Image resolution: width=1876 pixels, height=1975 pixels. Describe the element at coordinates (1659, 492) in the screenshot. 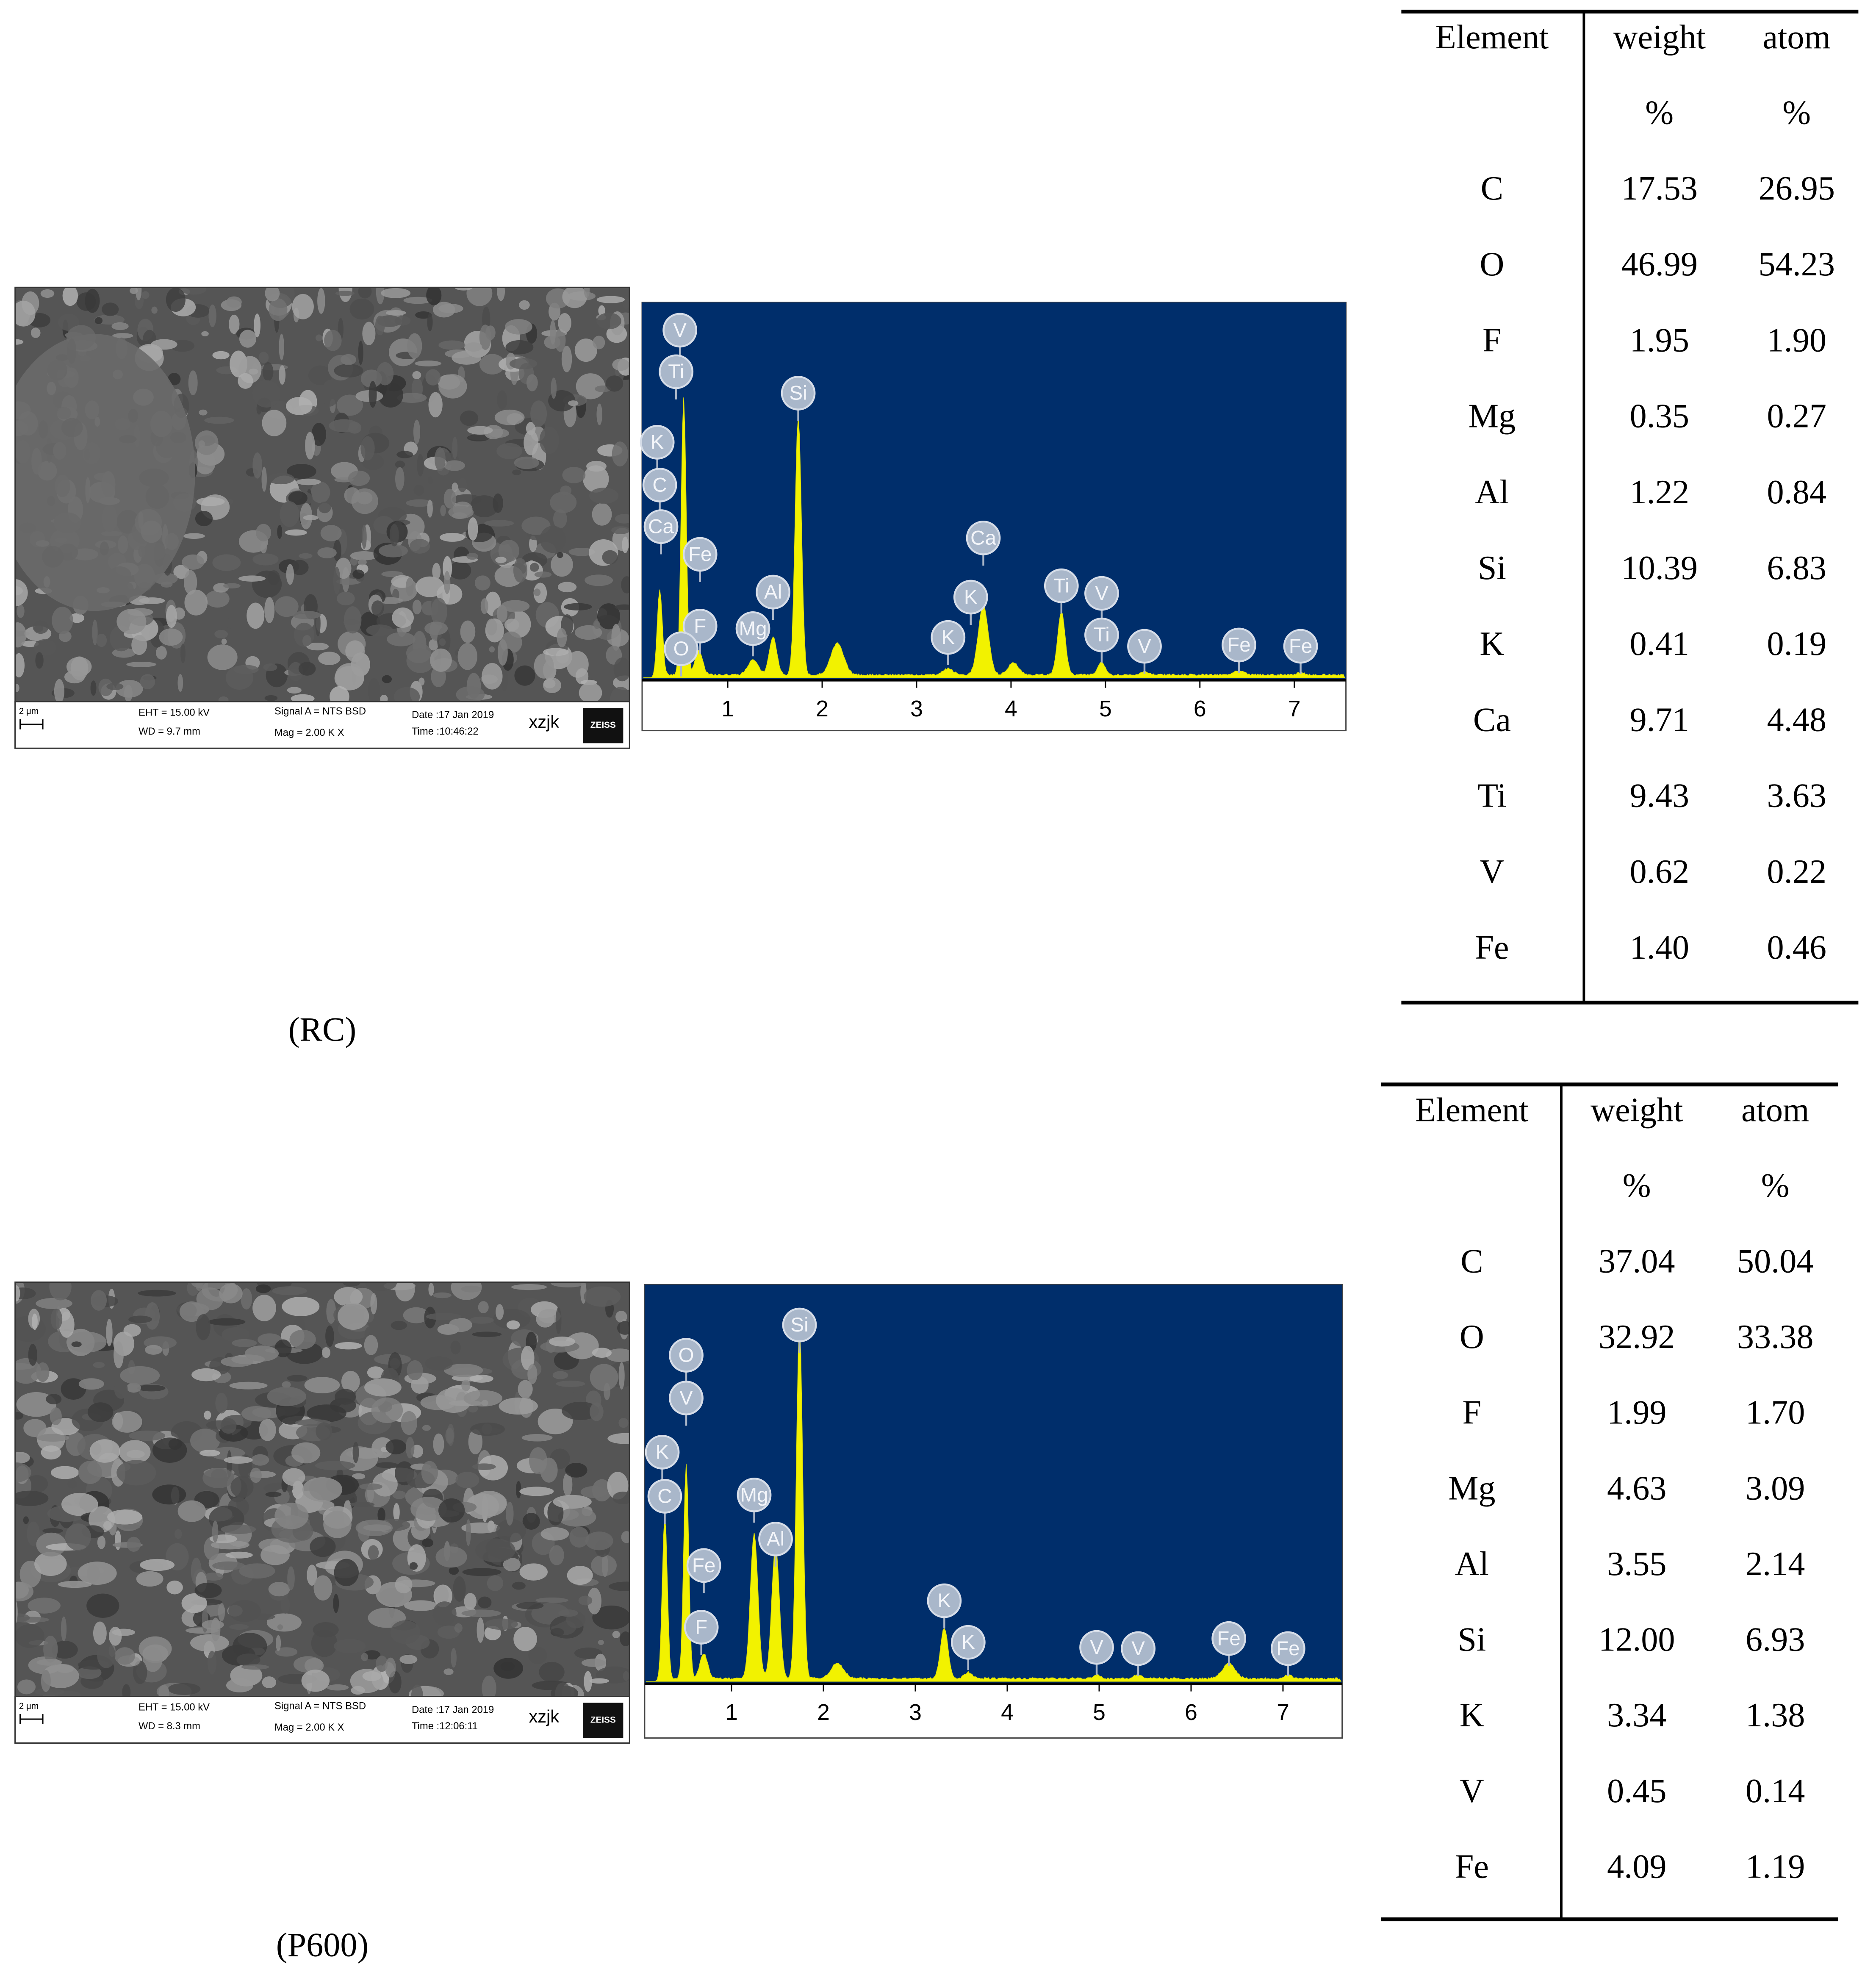

I see `table-cell: 1.22` at that location.